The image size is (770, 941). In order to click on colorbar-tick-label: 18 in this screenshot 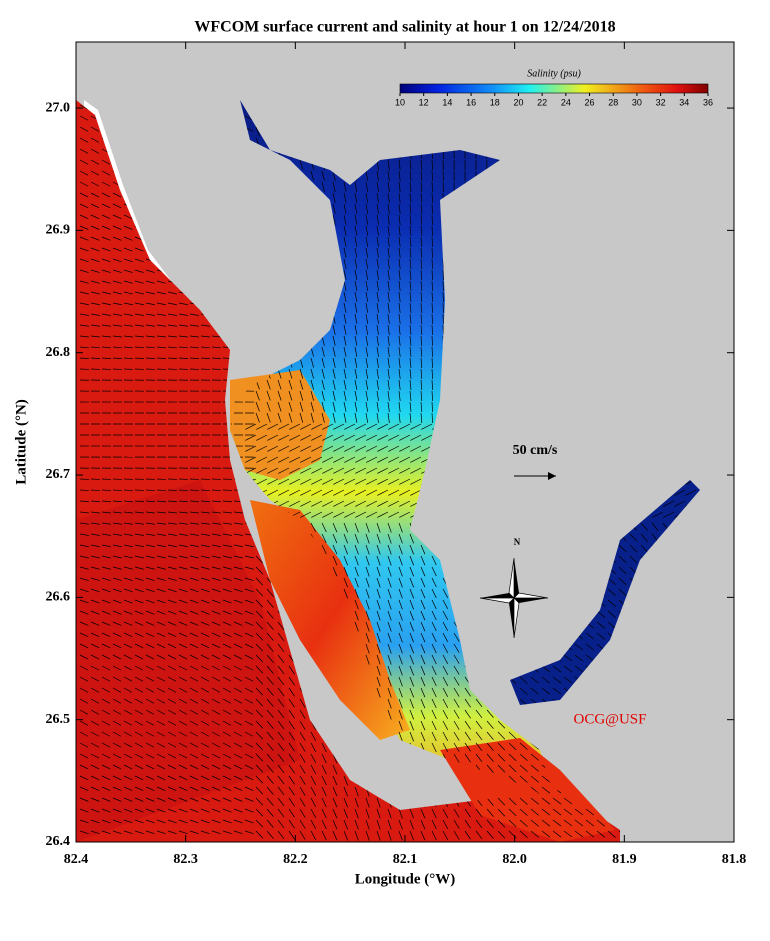, I will do `click(495, 102)`.